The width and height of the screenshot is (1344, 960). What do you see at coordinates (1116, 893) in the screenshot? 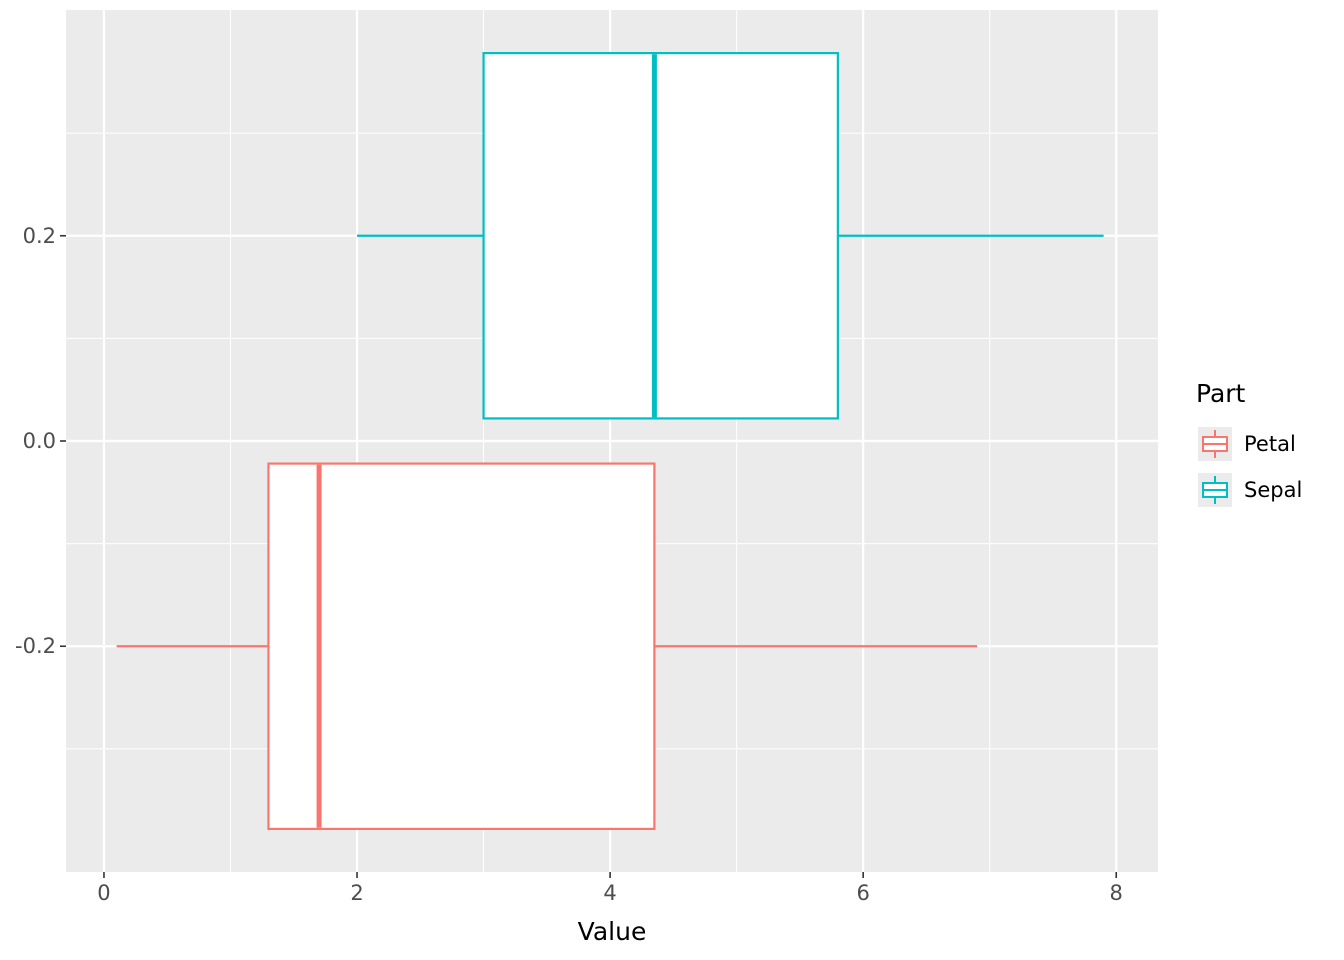
I see `x-tick-label: 8` at bounding box center [1116, 893].